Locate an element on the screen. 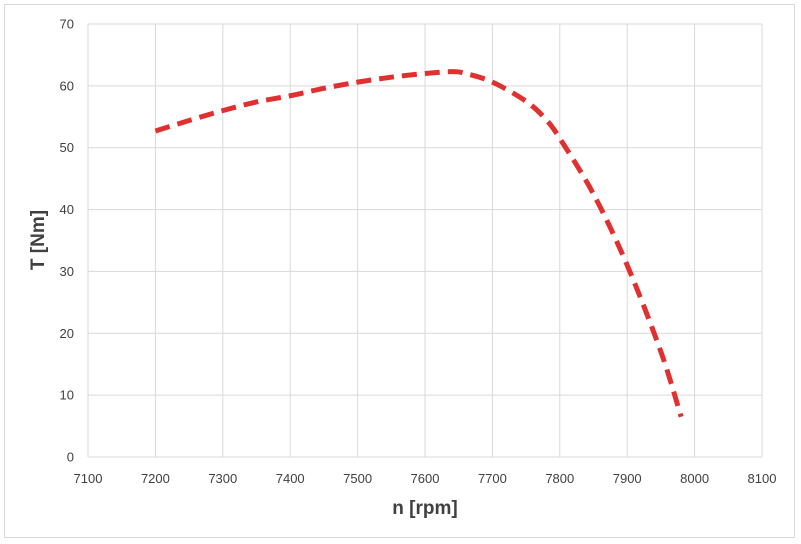 The height and width of the screenshot is (544, 801). x-tick-label: 7600 is located at coordinates (425, 478).